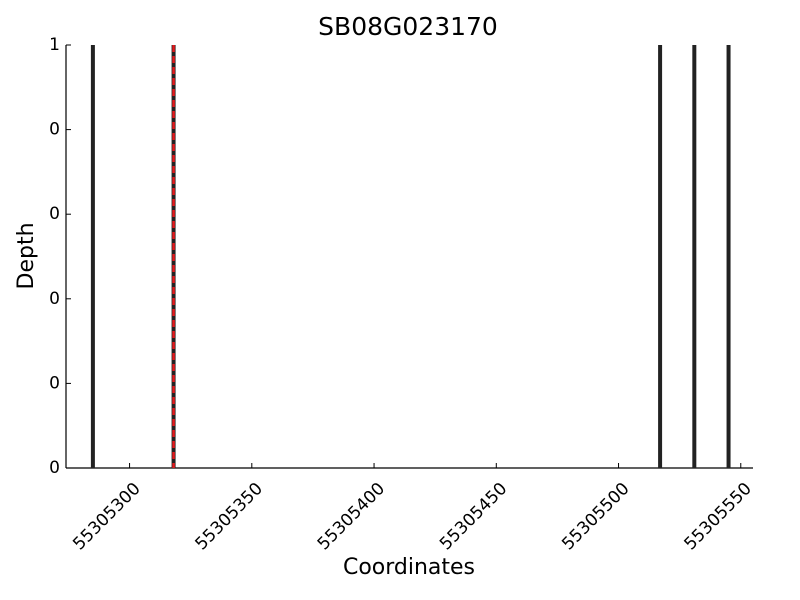  What do you see at coordinates (26, 255) in the screenshot?
I see `y-axis-label: Depth` at bounding box center [26, 255].